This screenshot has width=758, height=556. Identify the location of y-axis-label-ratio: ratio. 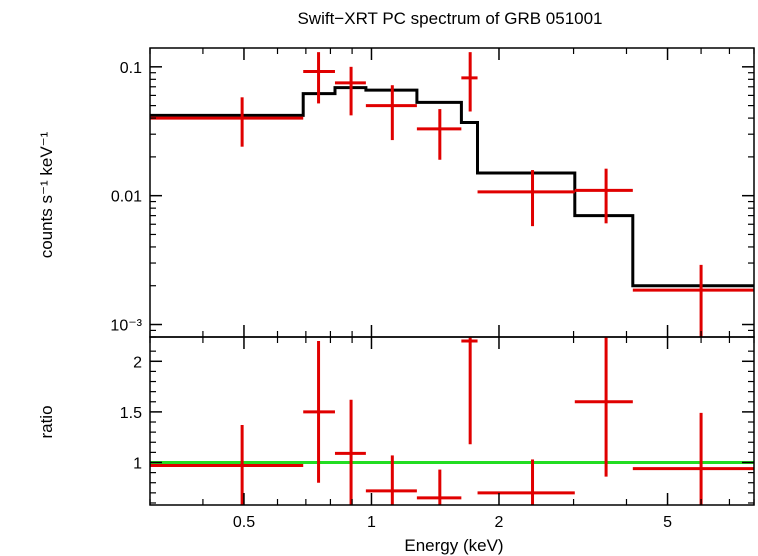
(46, 421).